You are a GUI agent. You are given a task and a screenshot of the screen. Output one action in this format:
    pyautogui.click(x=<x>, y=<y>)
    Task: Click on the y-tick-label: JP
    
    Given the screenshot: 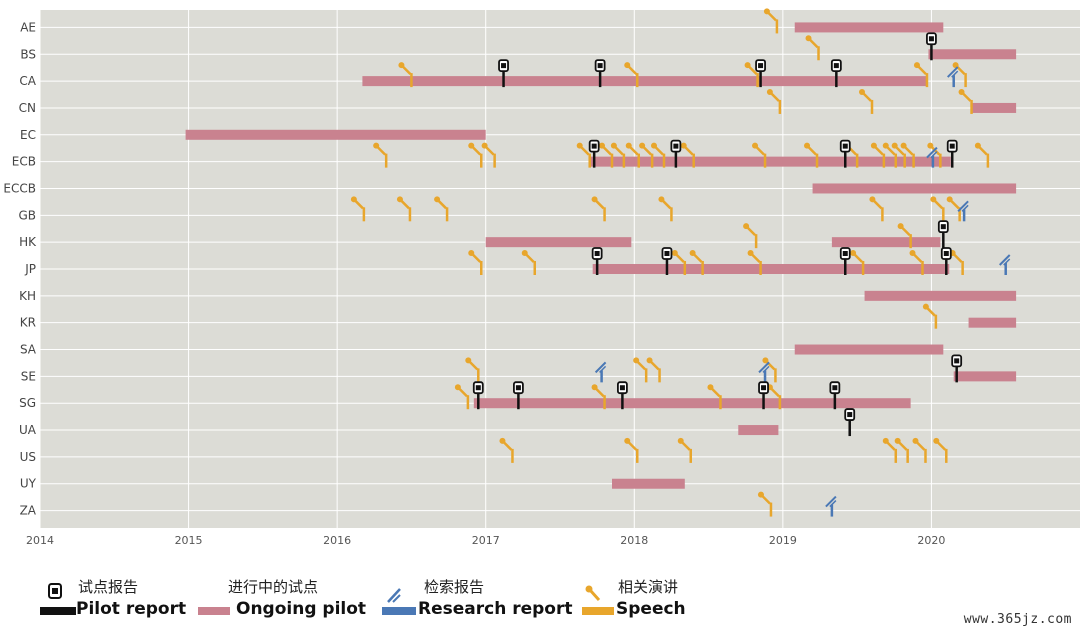 What is the action you would take?
    pyautogui.click(x=30, y=269)
    